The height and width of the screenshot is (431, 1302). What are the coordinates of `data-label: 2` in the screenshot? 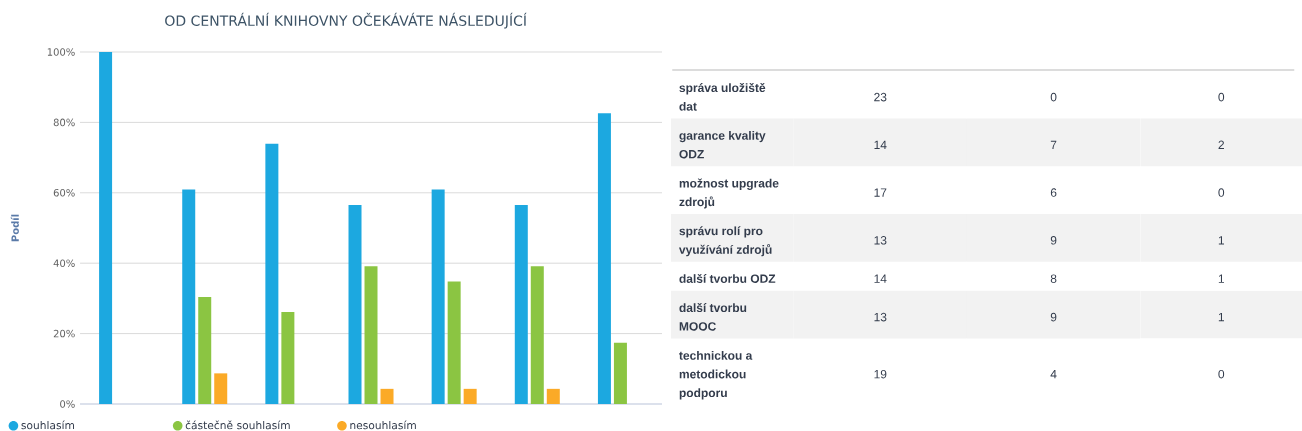 It's located at (1221, 144).